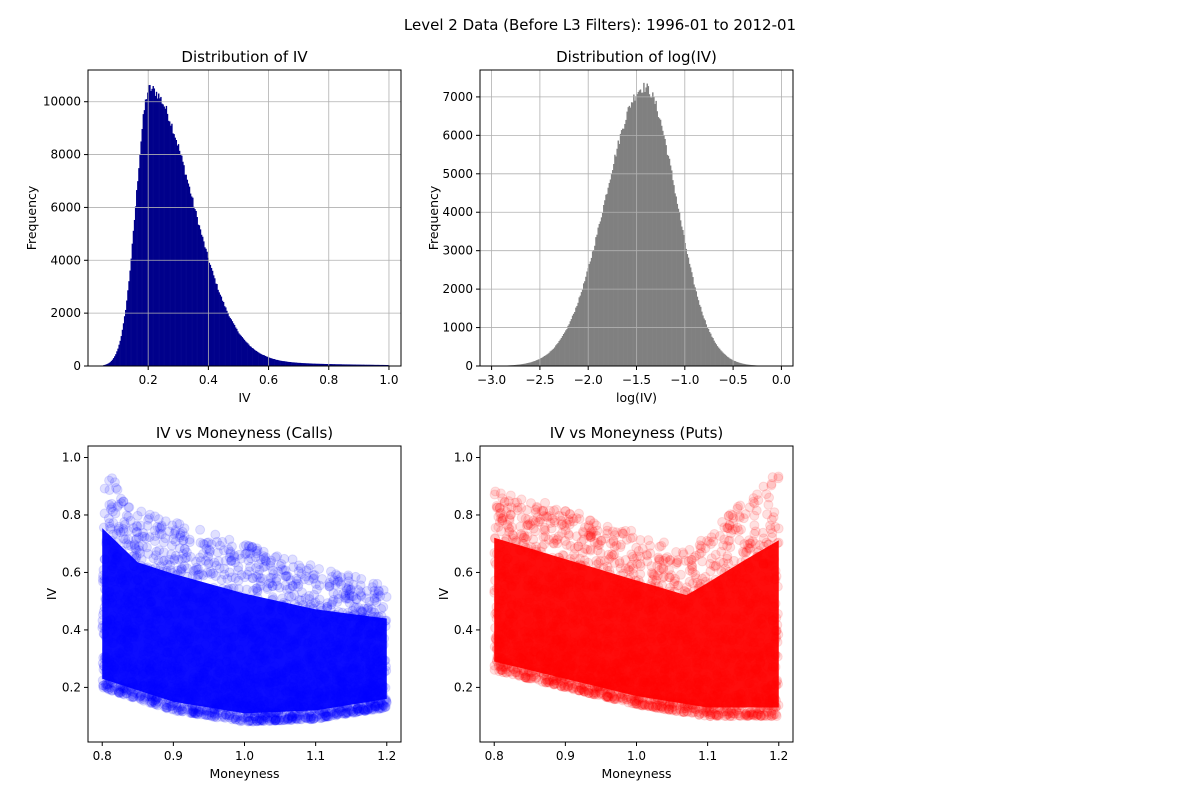 This screenshot has height=800, width=1200. I want to click on y-tick-label: 0.2, so click(71, 687).